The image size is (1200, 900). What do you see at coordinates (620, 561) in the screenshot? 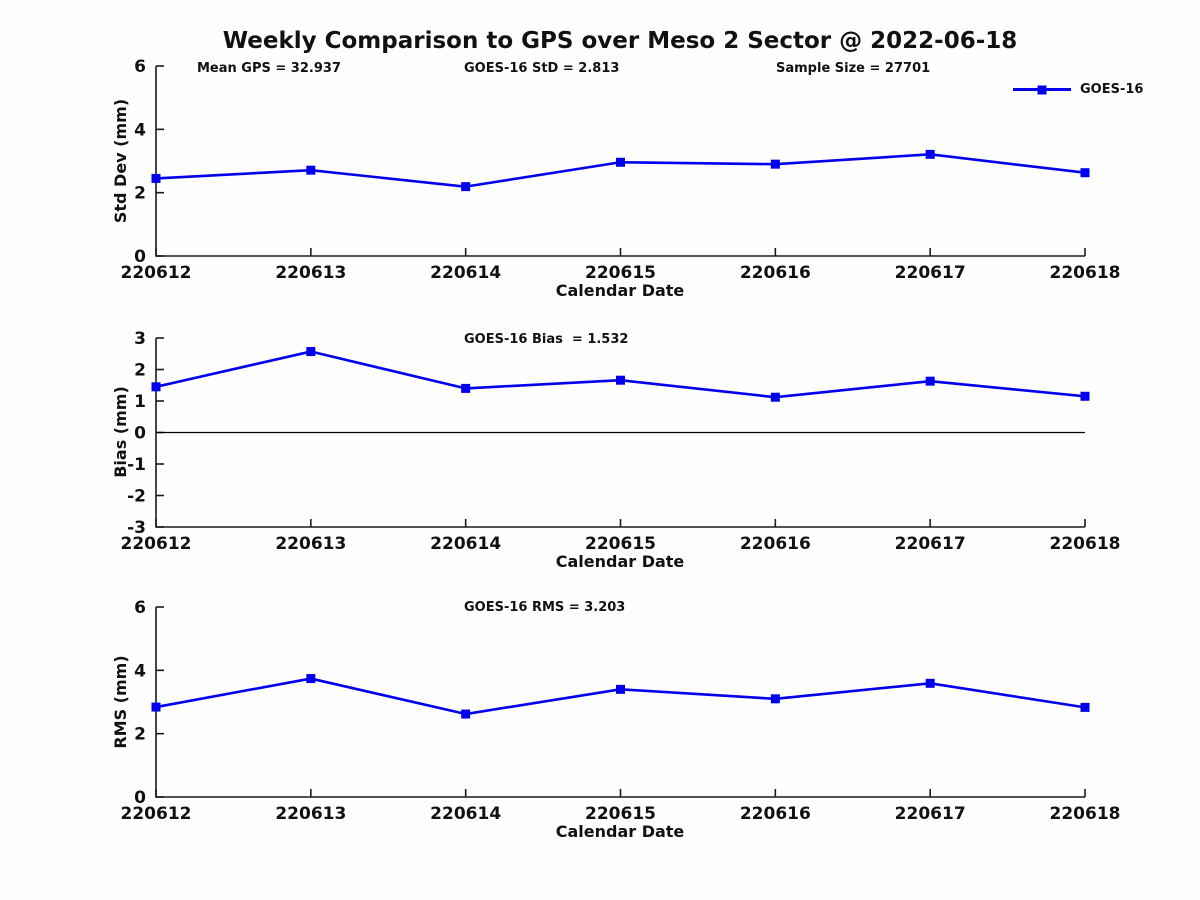
I see `x-axis-label-bias-plot: Calendar Date` at bounding box center [620, 561].